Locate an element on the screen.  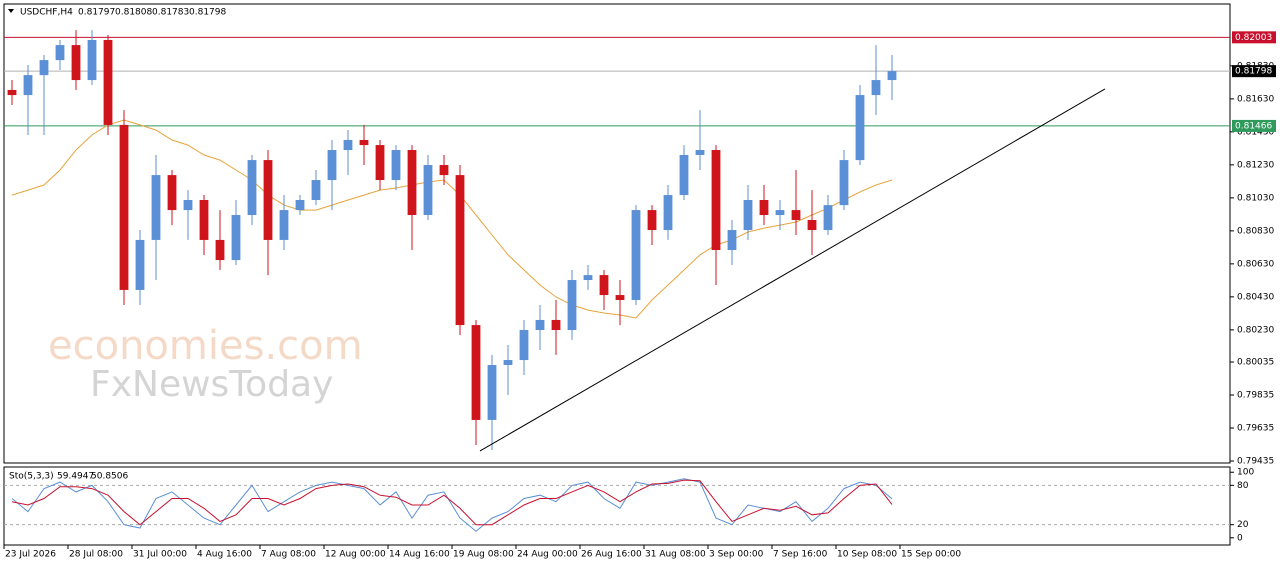
y-tick-label: 0.80630 is located at coordinates (1255, 264).